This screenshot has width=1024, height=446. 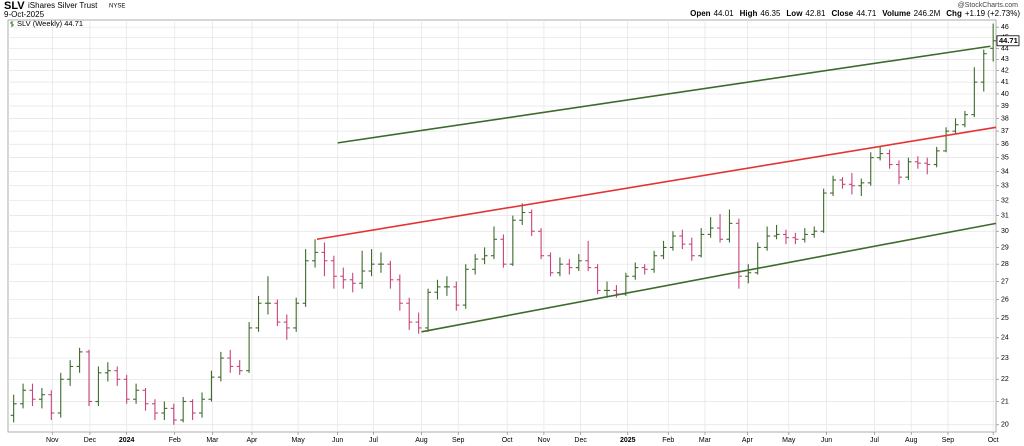 I want to click on quote-label: High, so click(x=749, y=13).